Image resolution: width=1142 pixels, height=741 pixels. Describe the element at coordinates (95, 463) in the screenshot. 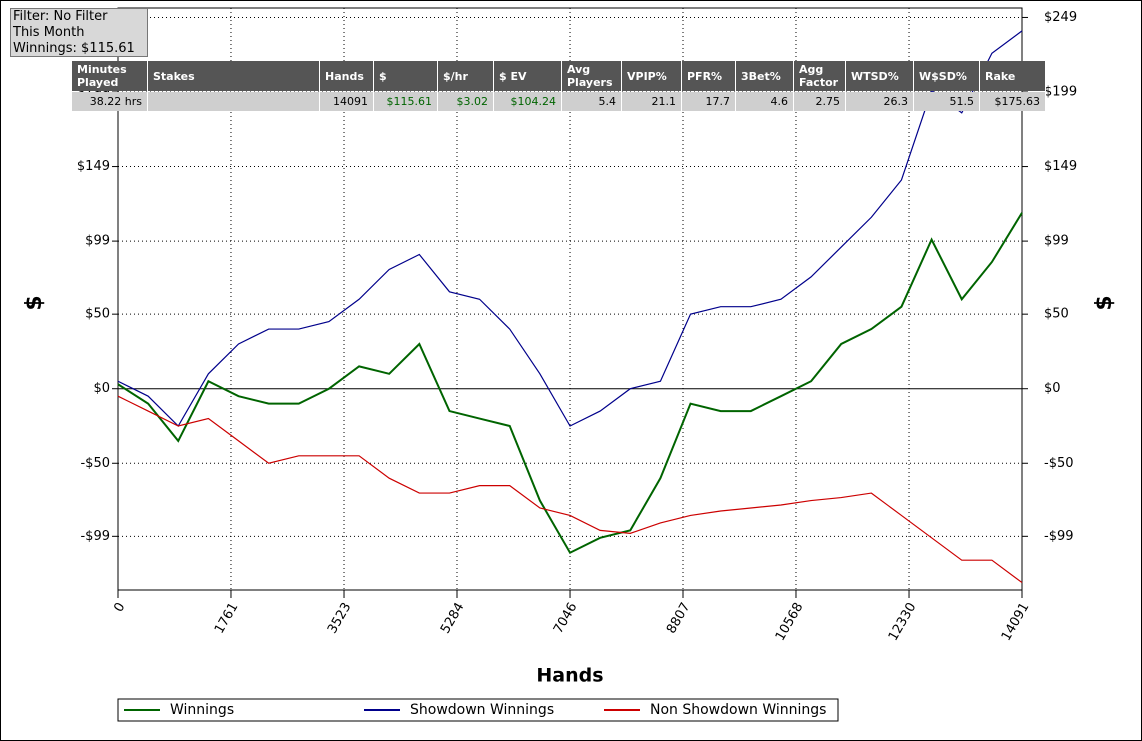

I see `y-tick-label: -$50` at that location.